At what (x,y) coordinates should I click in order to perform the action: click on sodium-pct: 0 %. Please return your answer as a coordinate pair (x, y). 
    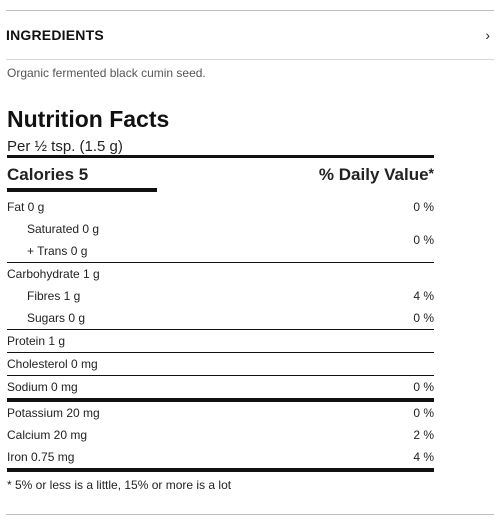
    Looking at the image, I should click on (423, 387).